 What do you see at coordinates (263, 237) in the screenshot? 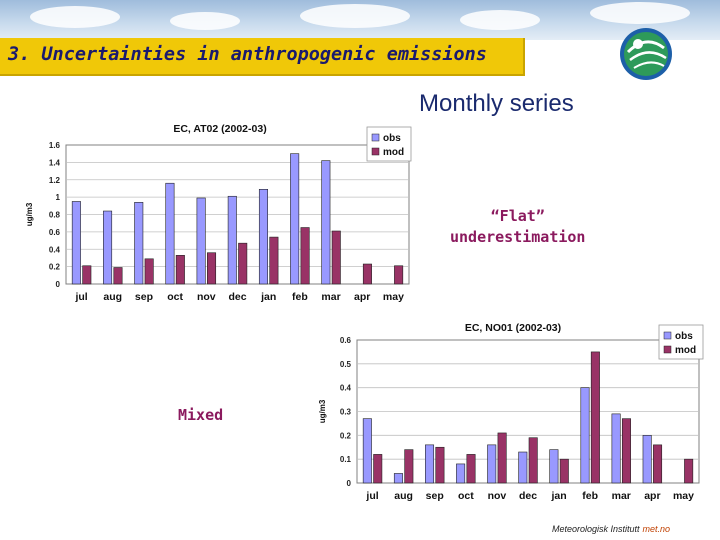
I see `bar-obs-jan` at bounding box center [263, 237].